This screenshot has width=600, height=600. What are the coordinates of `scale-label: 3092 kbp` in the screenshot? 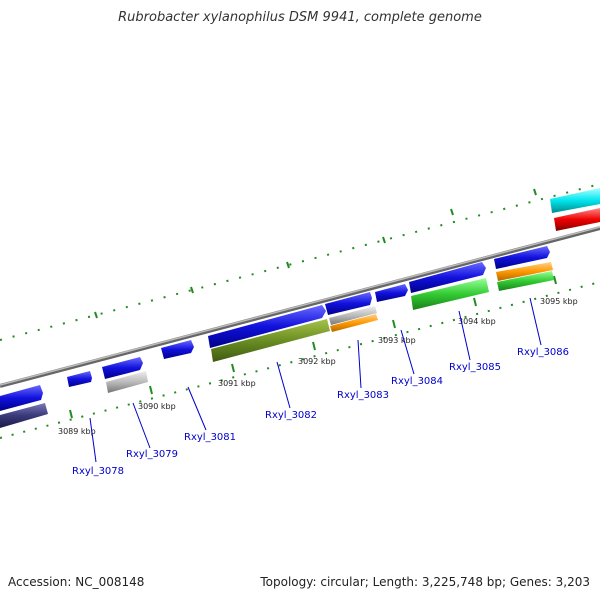 It's located at (317, 361).